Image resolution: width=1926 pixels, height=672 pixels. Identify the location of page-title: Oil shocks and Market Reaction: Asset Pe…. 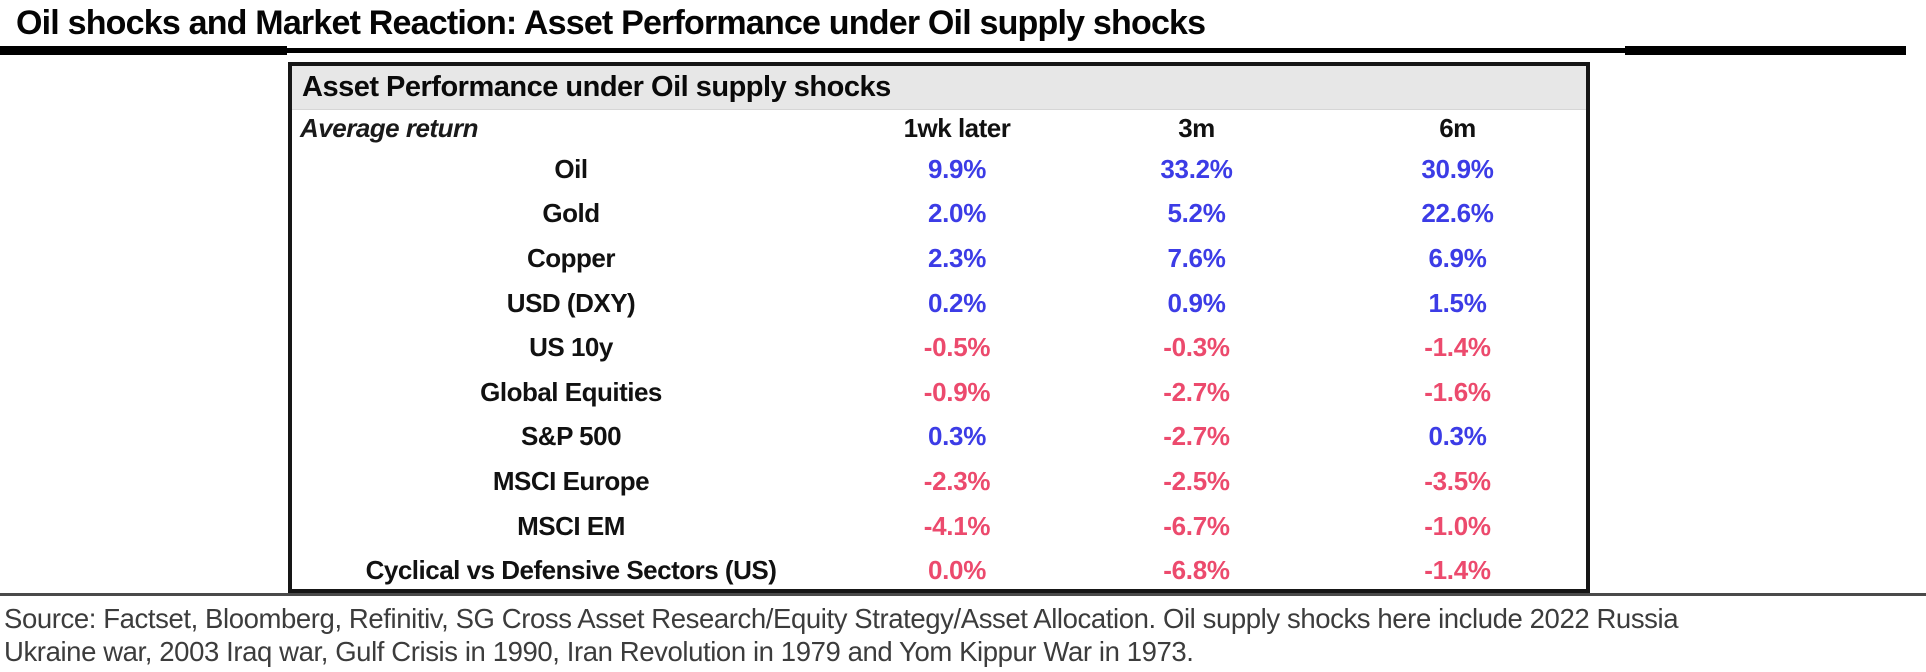
(611, 23).